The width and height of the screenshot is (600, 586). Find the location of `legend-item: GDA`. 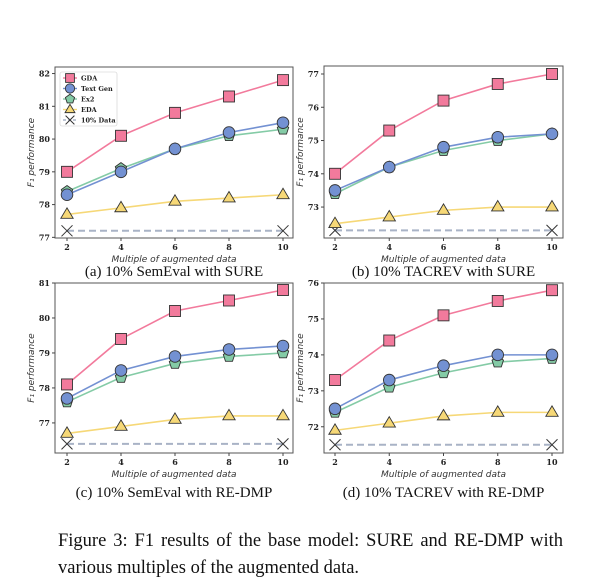

legend-item: GDA is located at coordinates (80, 78).